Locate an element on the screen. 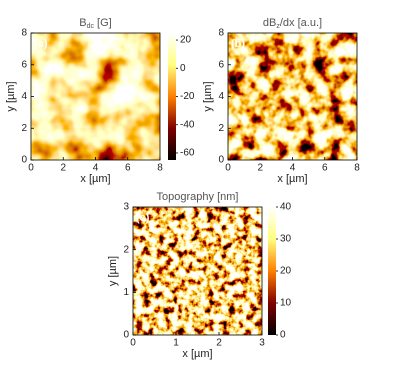  colorbar-tick-label: 30 is located at coordinates (286, 239).